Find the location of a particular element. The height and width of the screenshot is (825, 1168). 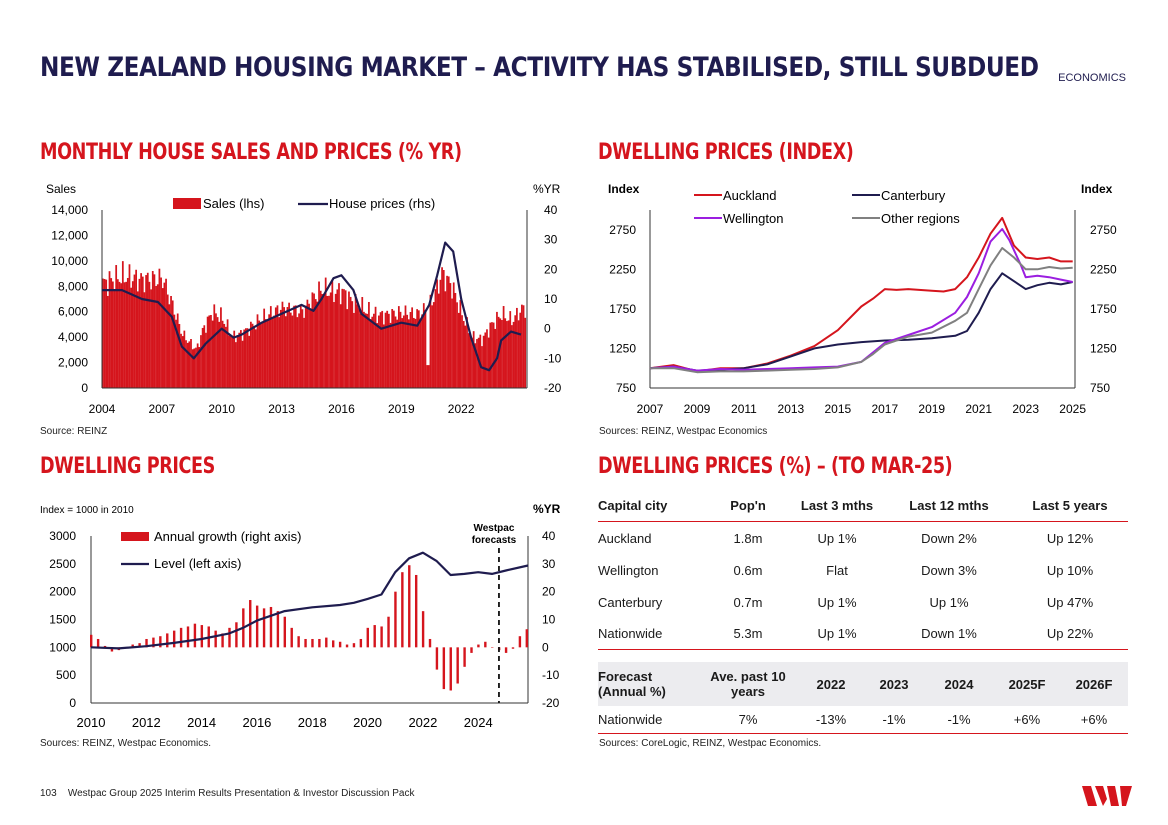

level-line is located at coordinates (309, 600).